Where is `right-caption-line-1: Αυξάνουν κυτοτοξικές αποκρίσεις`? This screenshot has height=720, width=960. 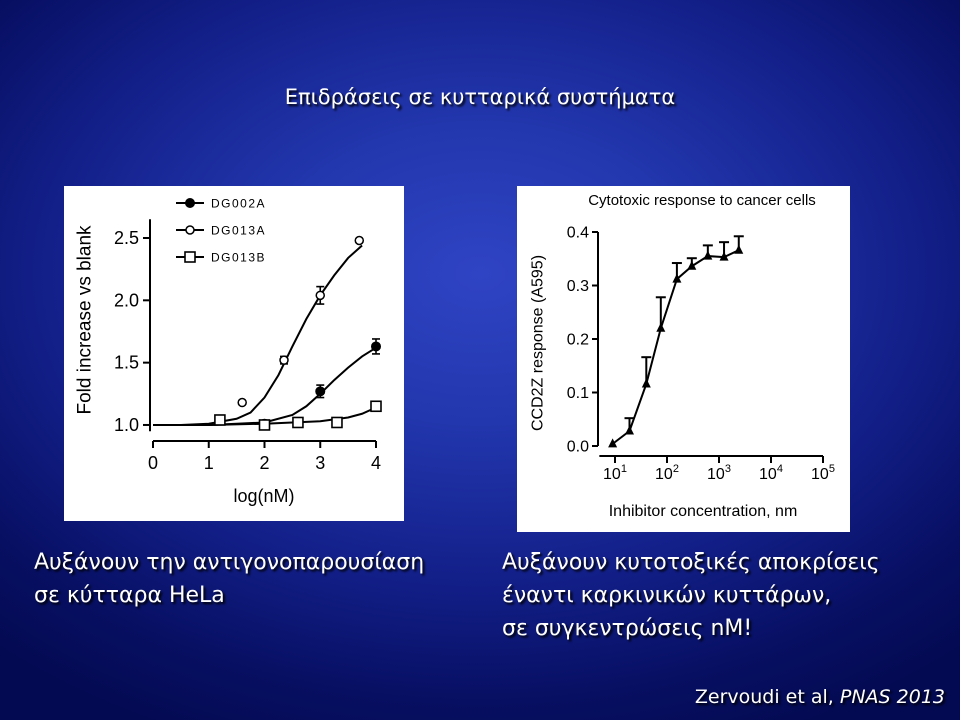
right-caption-line-1: Αυξάνουν κυτοτοξικές αποκρίσεις is located at coordinates (691, 562).